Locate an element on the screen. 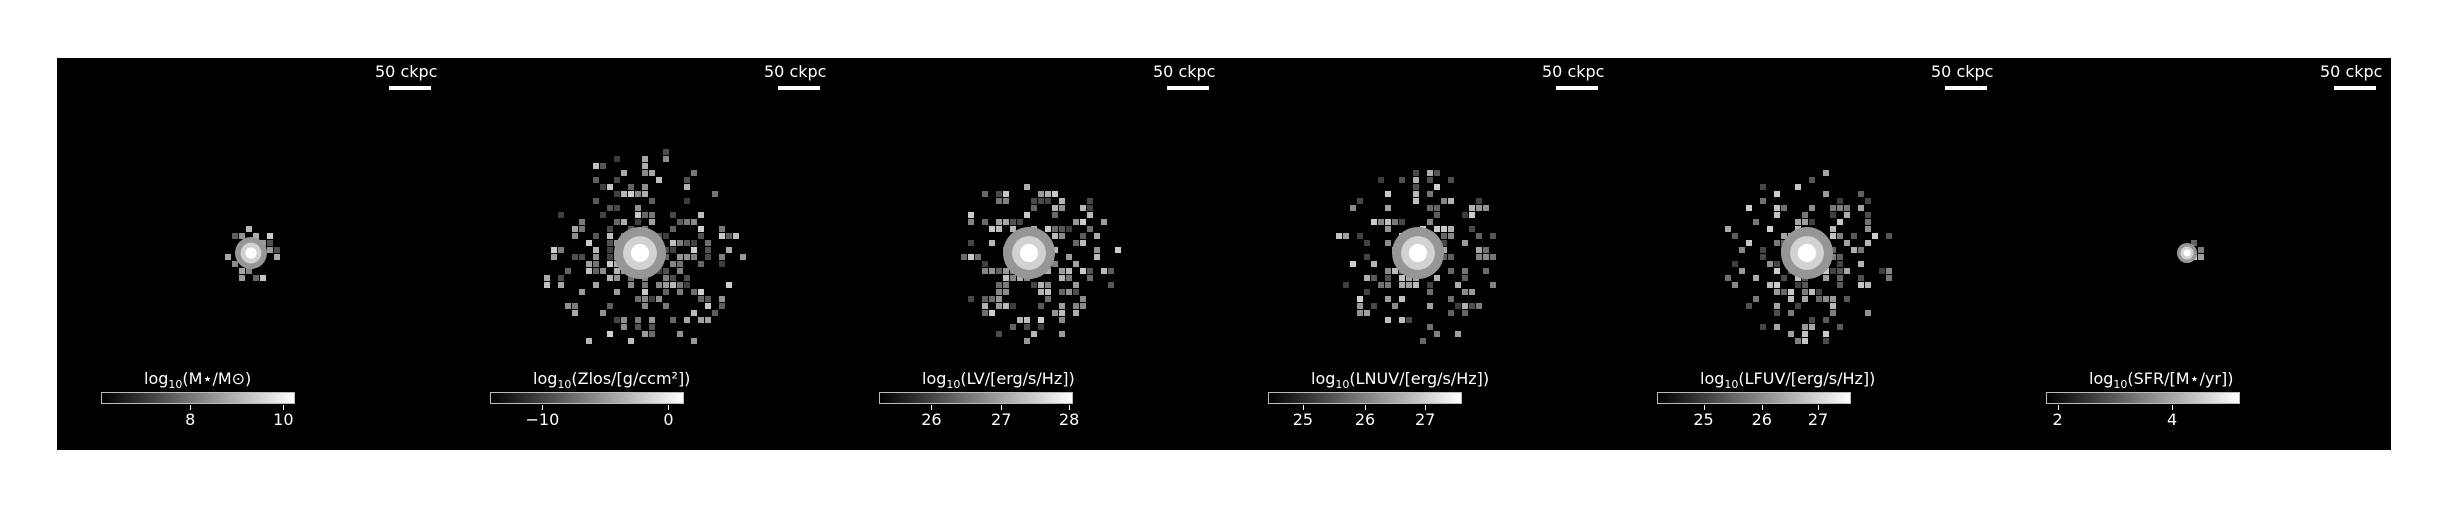  map-panel-2: 50 ckpc log10(Zlos/[g/ccm²]) −10 0 is located at coordinates (640, 254).